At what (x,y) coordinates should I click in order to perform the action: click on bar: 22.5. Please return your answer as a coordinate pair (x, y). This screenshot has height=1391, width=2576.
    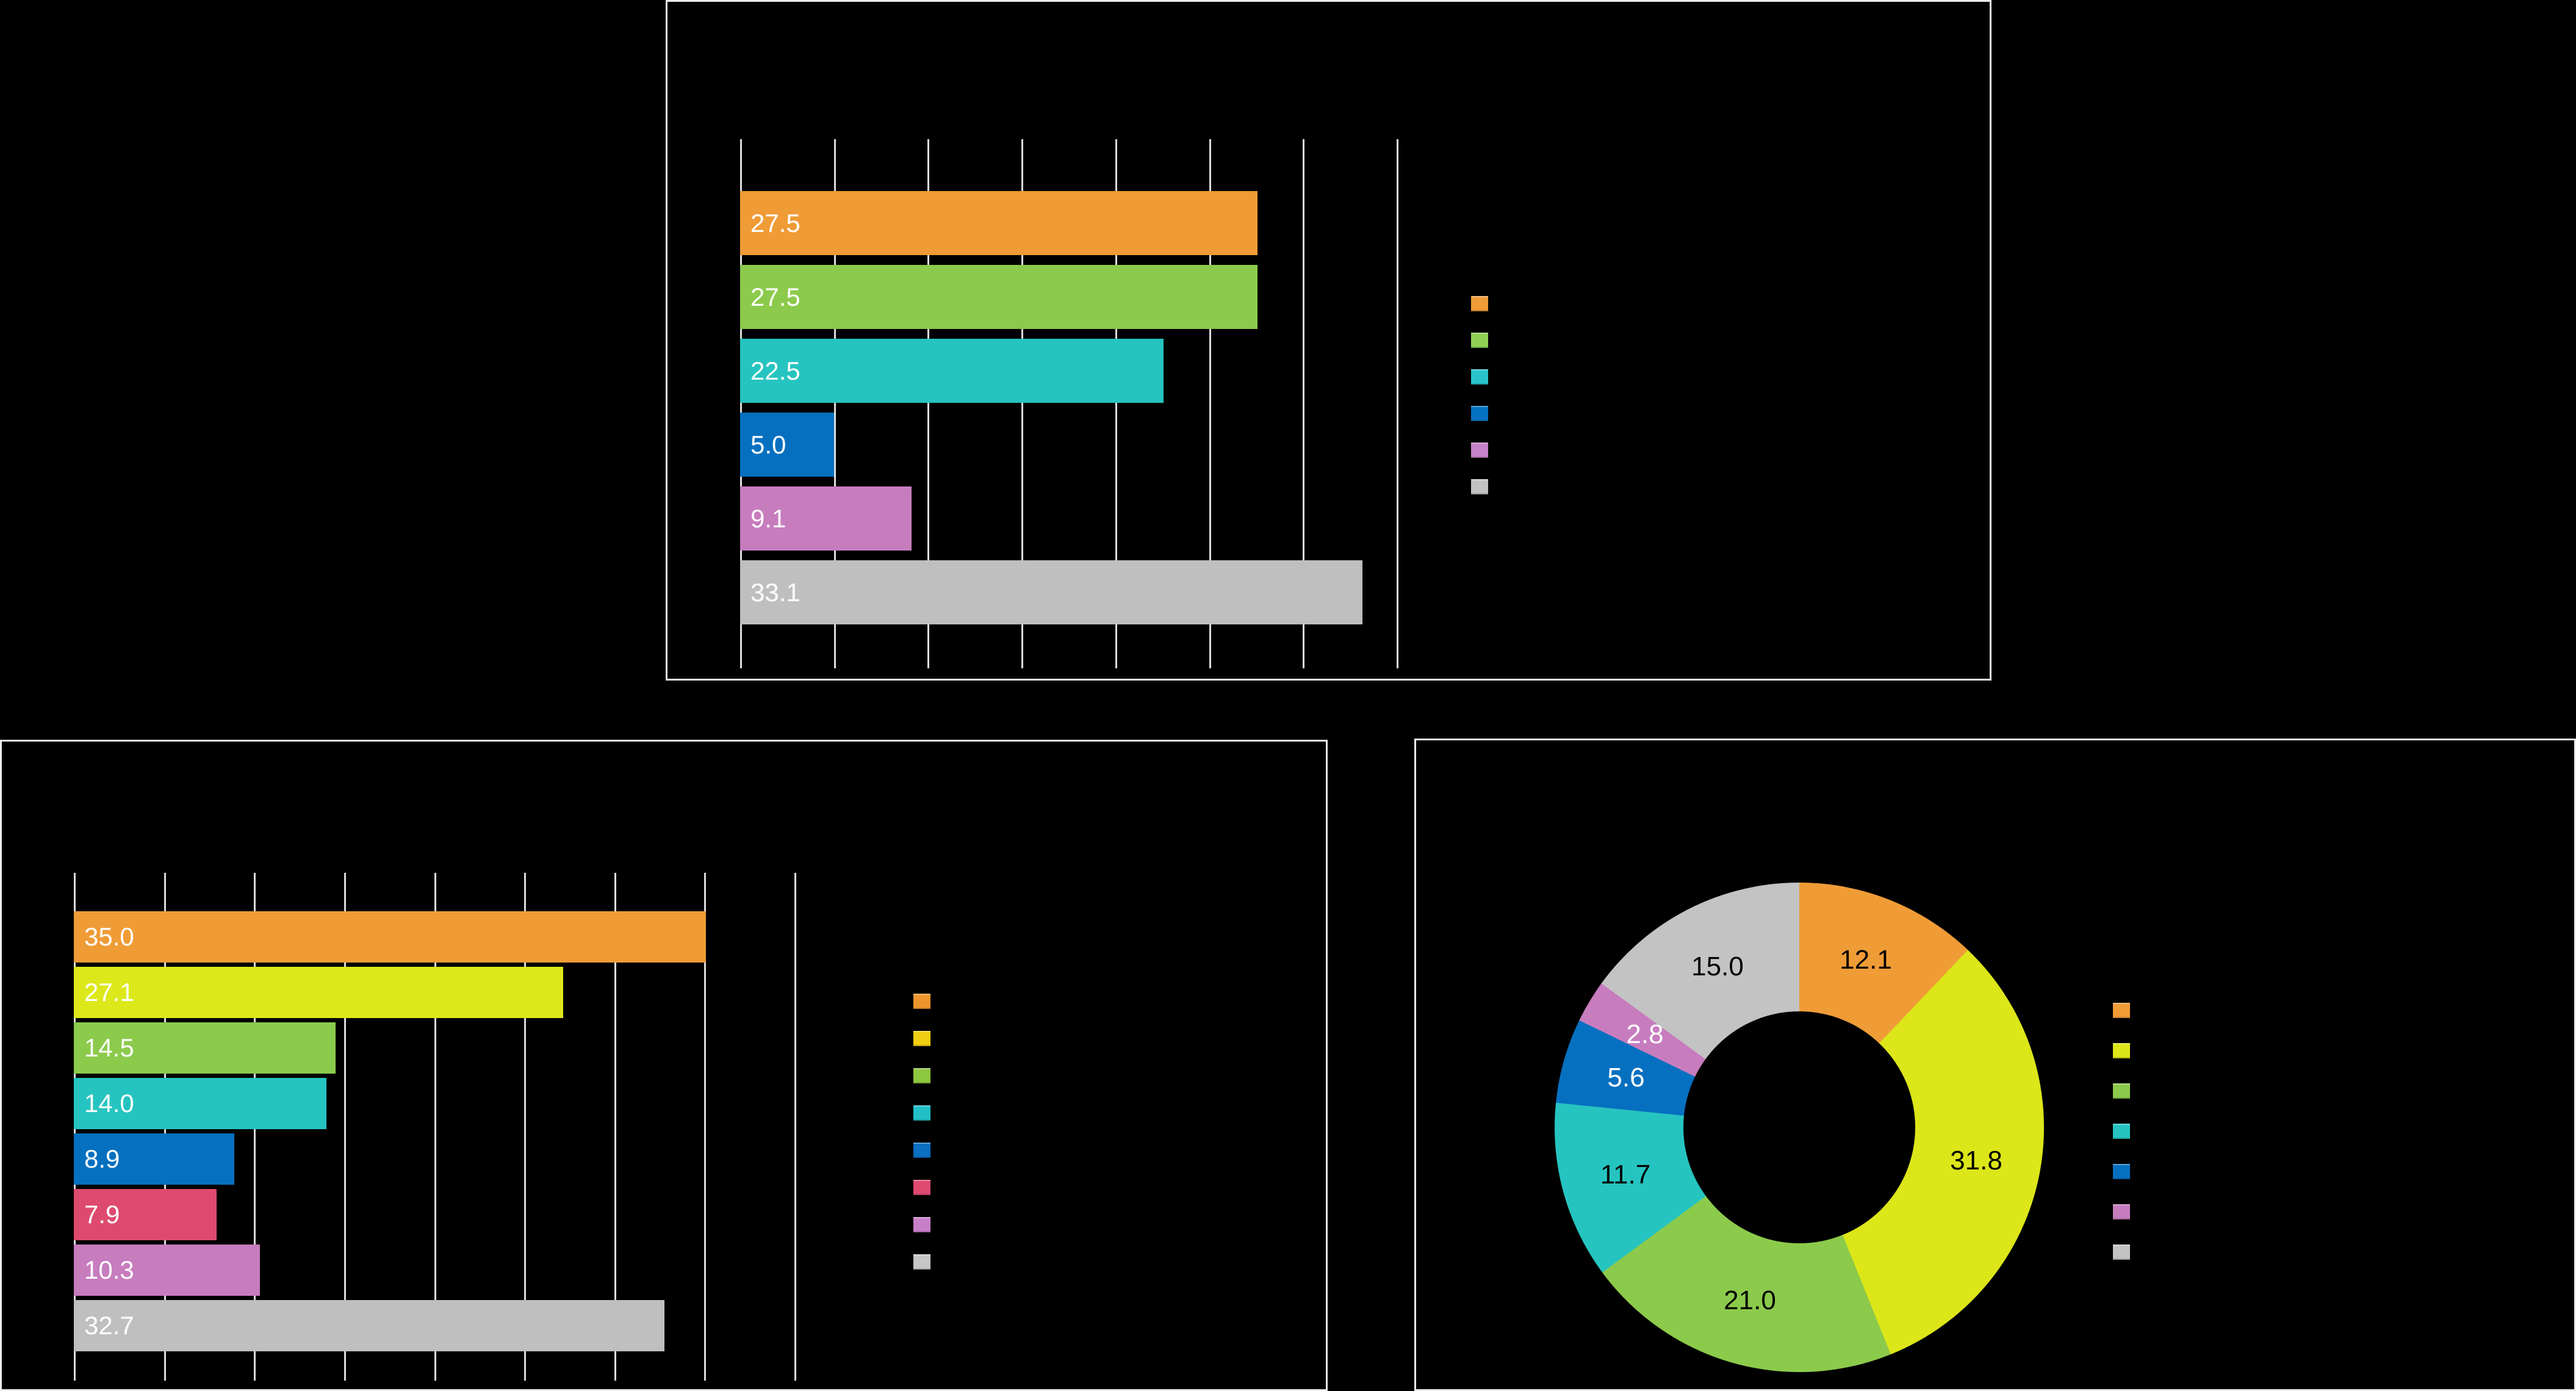
    Looking at the image, I should click on (952, 371).